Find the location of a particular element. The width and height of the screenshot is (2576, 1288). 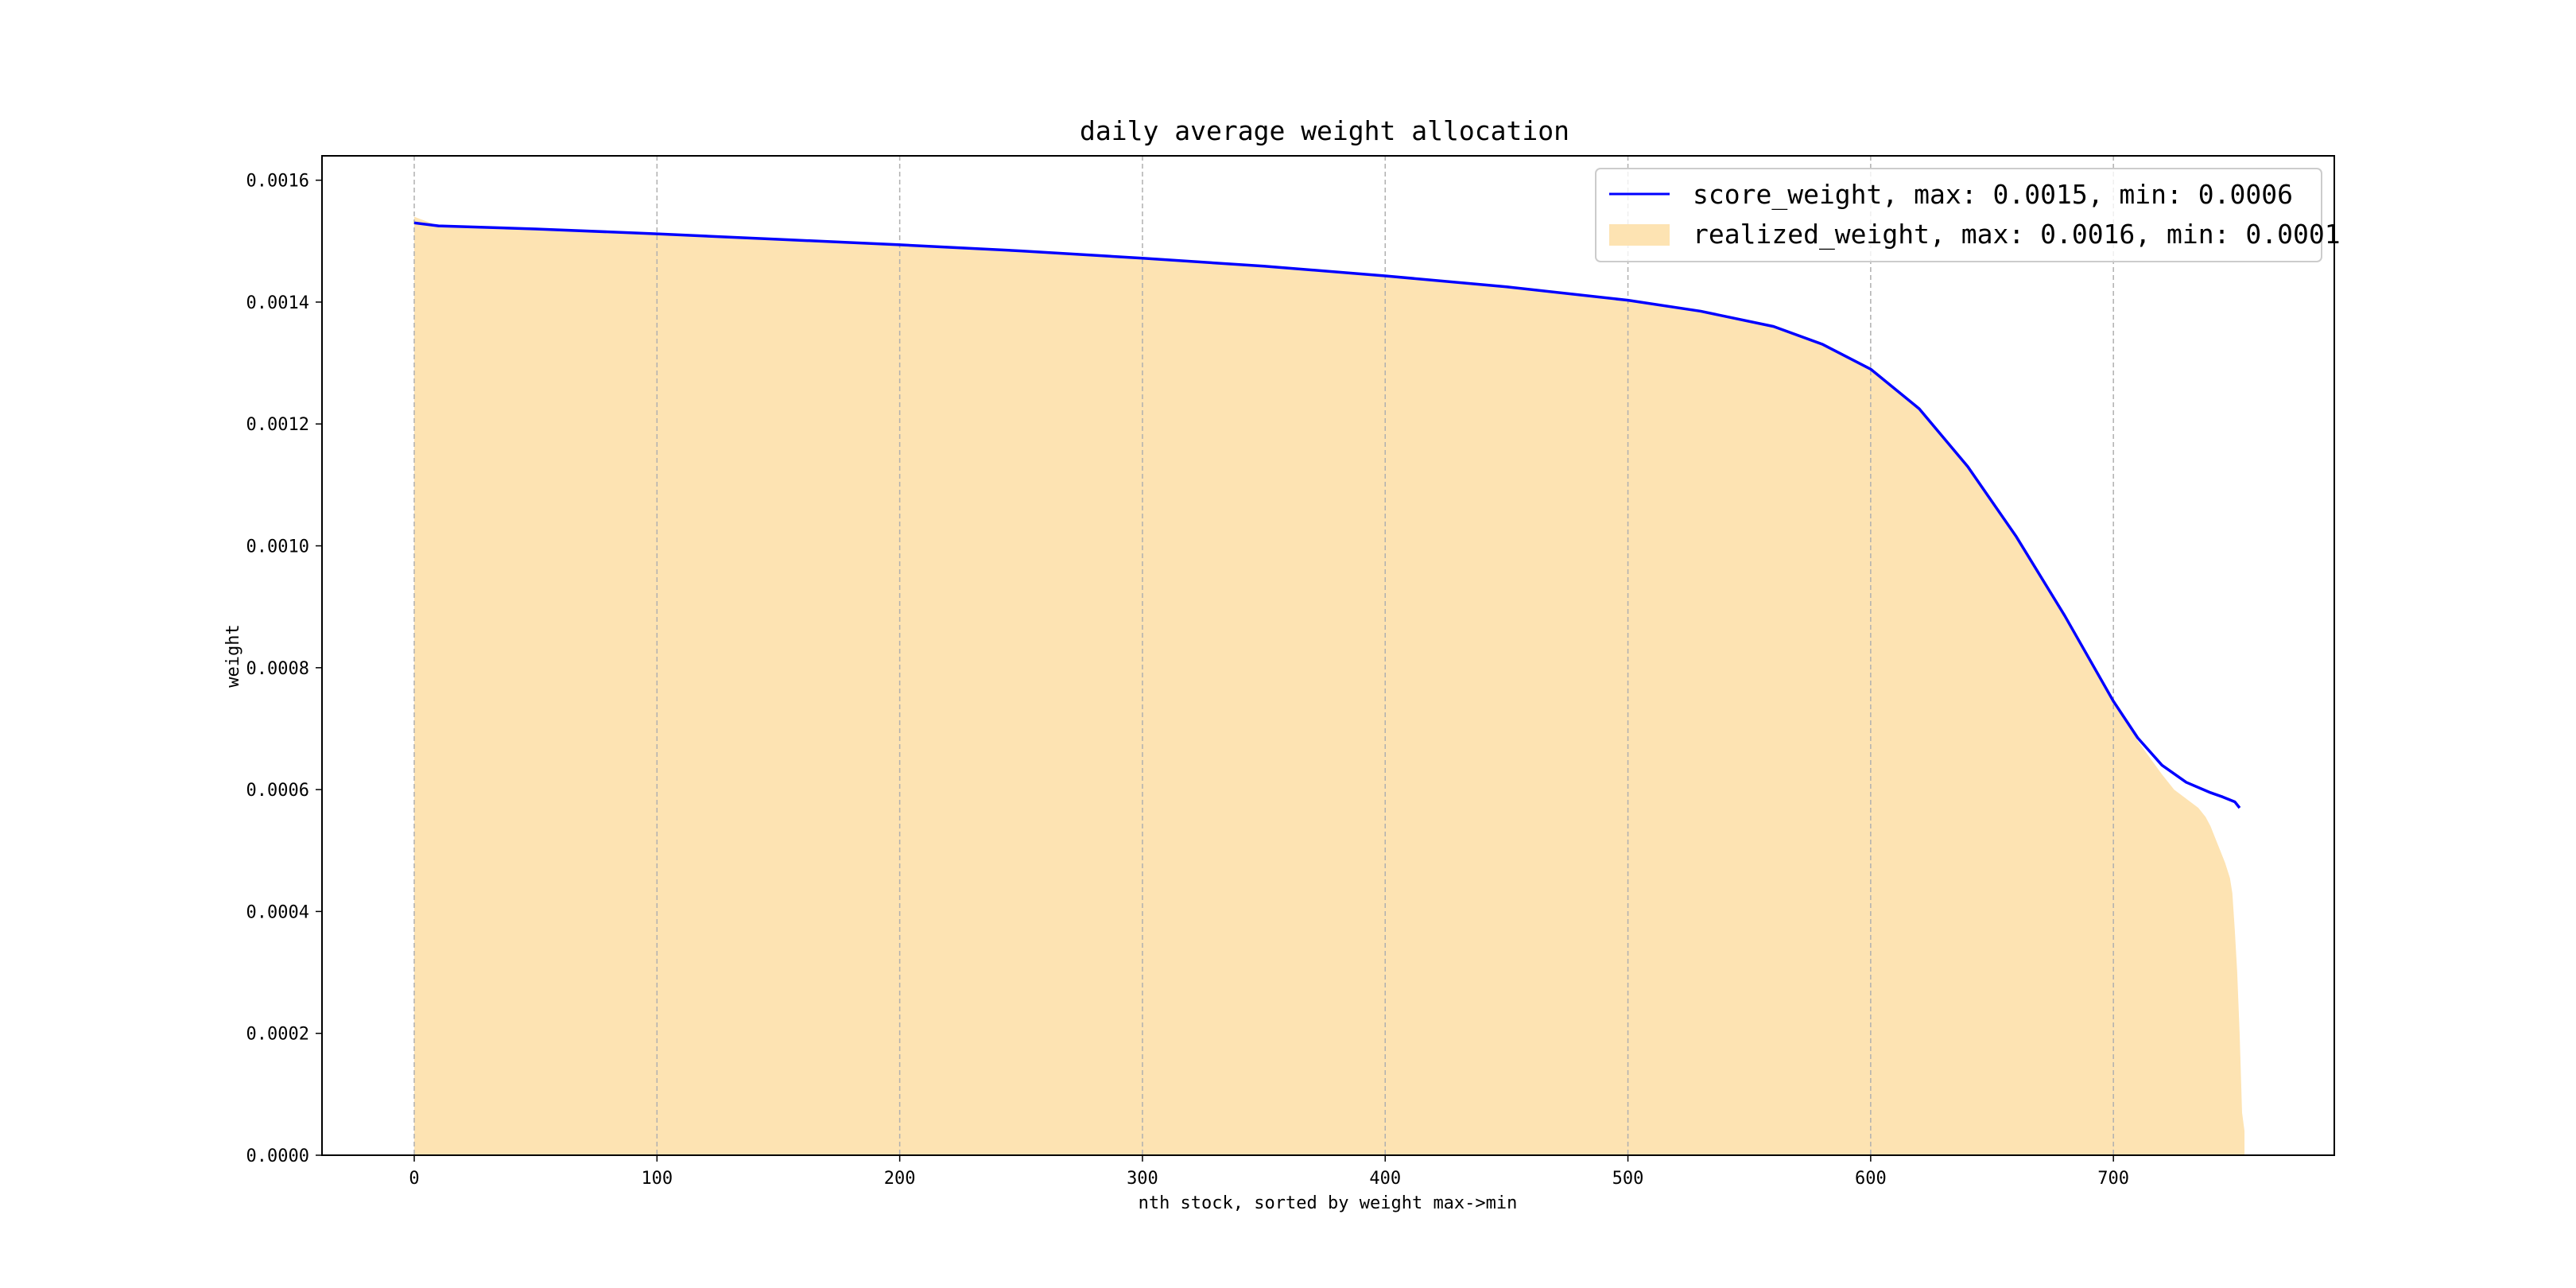

x-axis-label: nth stock, sorted by weight max->min is located at coordinates (1329, 1203).